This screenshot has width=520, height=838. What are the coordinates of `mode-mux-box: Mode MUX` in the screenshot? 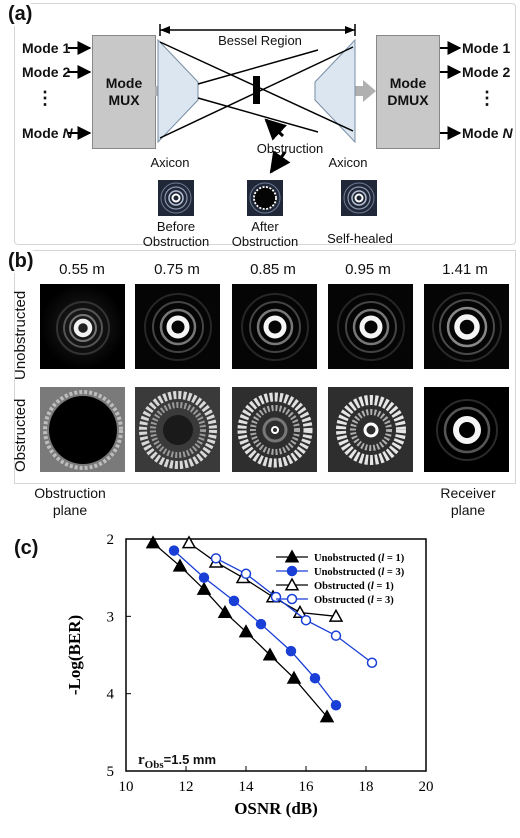 It's located at (124, 92).